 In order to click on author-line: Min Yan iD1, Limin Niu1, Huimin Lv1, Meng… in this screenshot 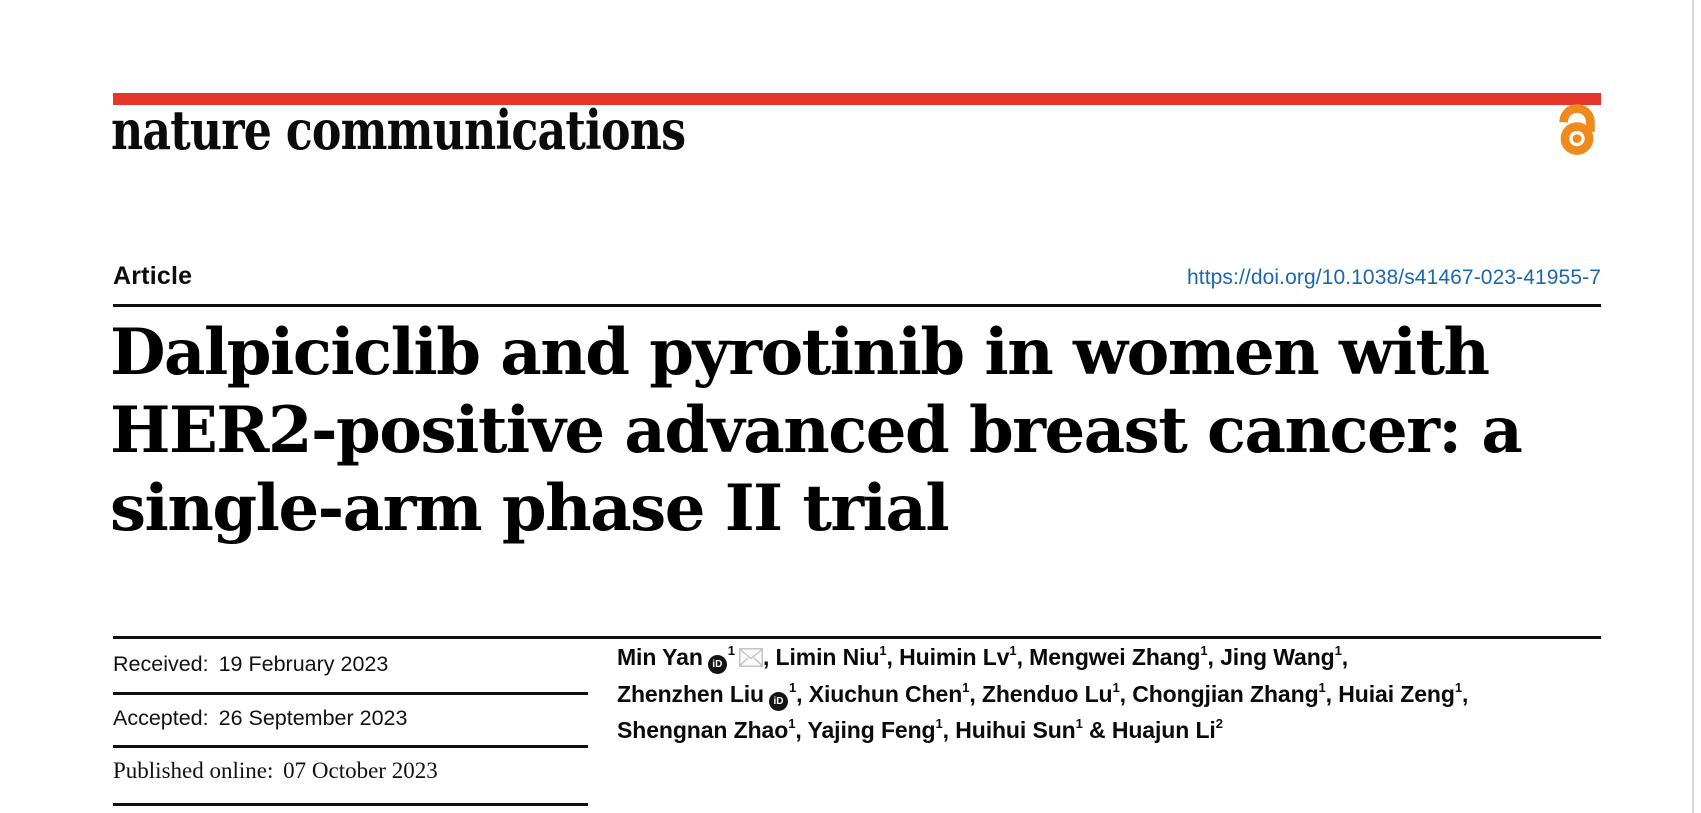, I will do `click(1117, 662)`.